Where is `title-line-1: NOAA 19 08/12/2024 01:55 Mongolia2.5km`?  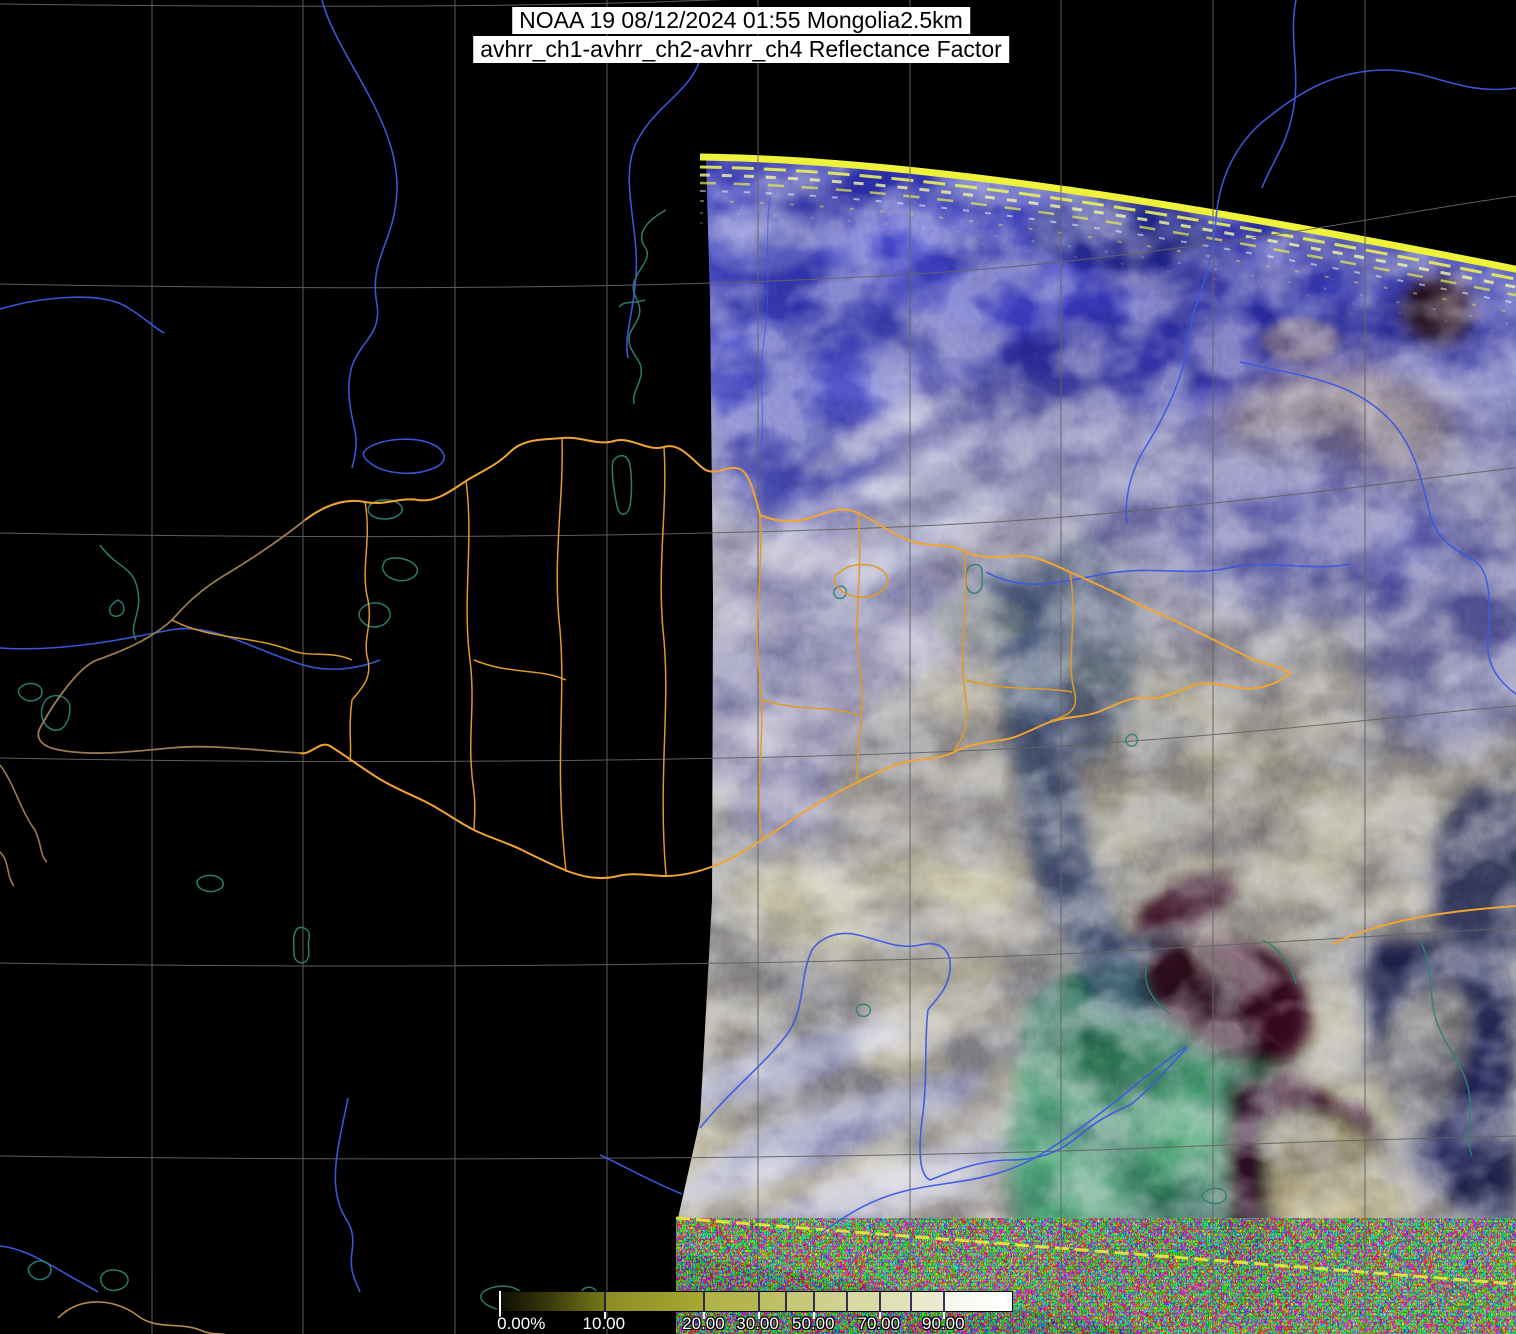 title-line-1: NOAA 19 08/12/2024 01:55 Mongolia2.5km is located at coordinates (741, 20).